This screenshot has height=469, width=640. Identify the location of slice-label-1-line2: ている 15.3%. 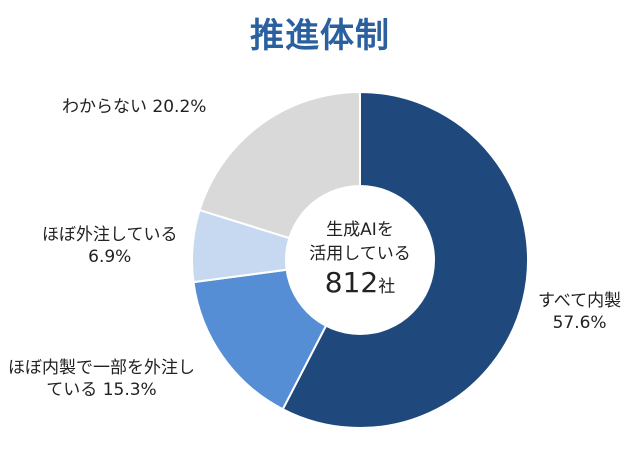
(101, 390).